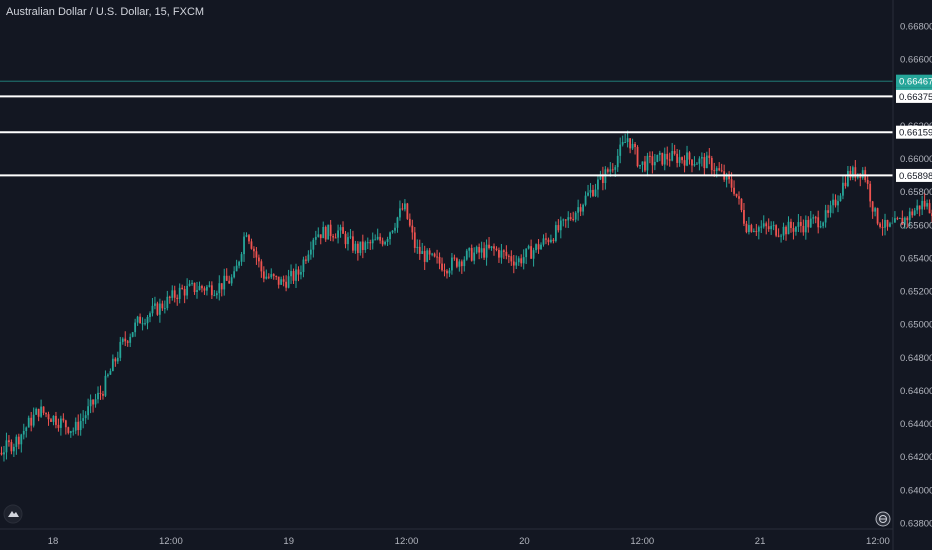 The image size is (932, 550). I want to click on tradingview-logo-icon, so click(13, 514).